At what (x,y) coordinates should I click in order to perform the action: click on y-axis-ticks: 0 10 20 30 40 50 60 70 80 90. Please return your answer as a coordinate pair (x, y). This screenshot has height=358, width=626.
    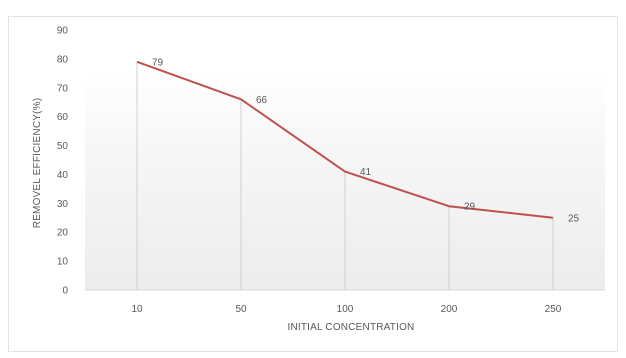
    Looking at the image, I should click on (63, 161).